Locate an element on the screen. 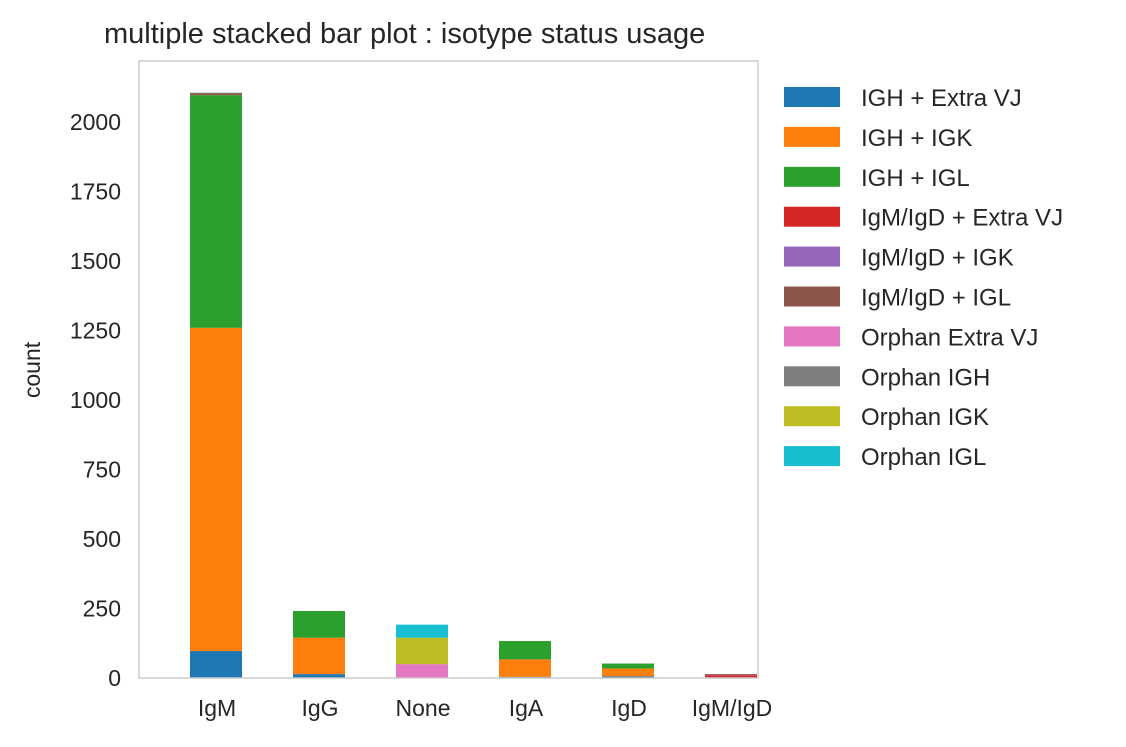  y-tick-label: 1750 is located at coordinates (95, 192).